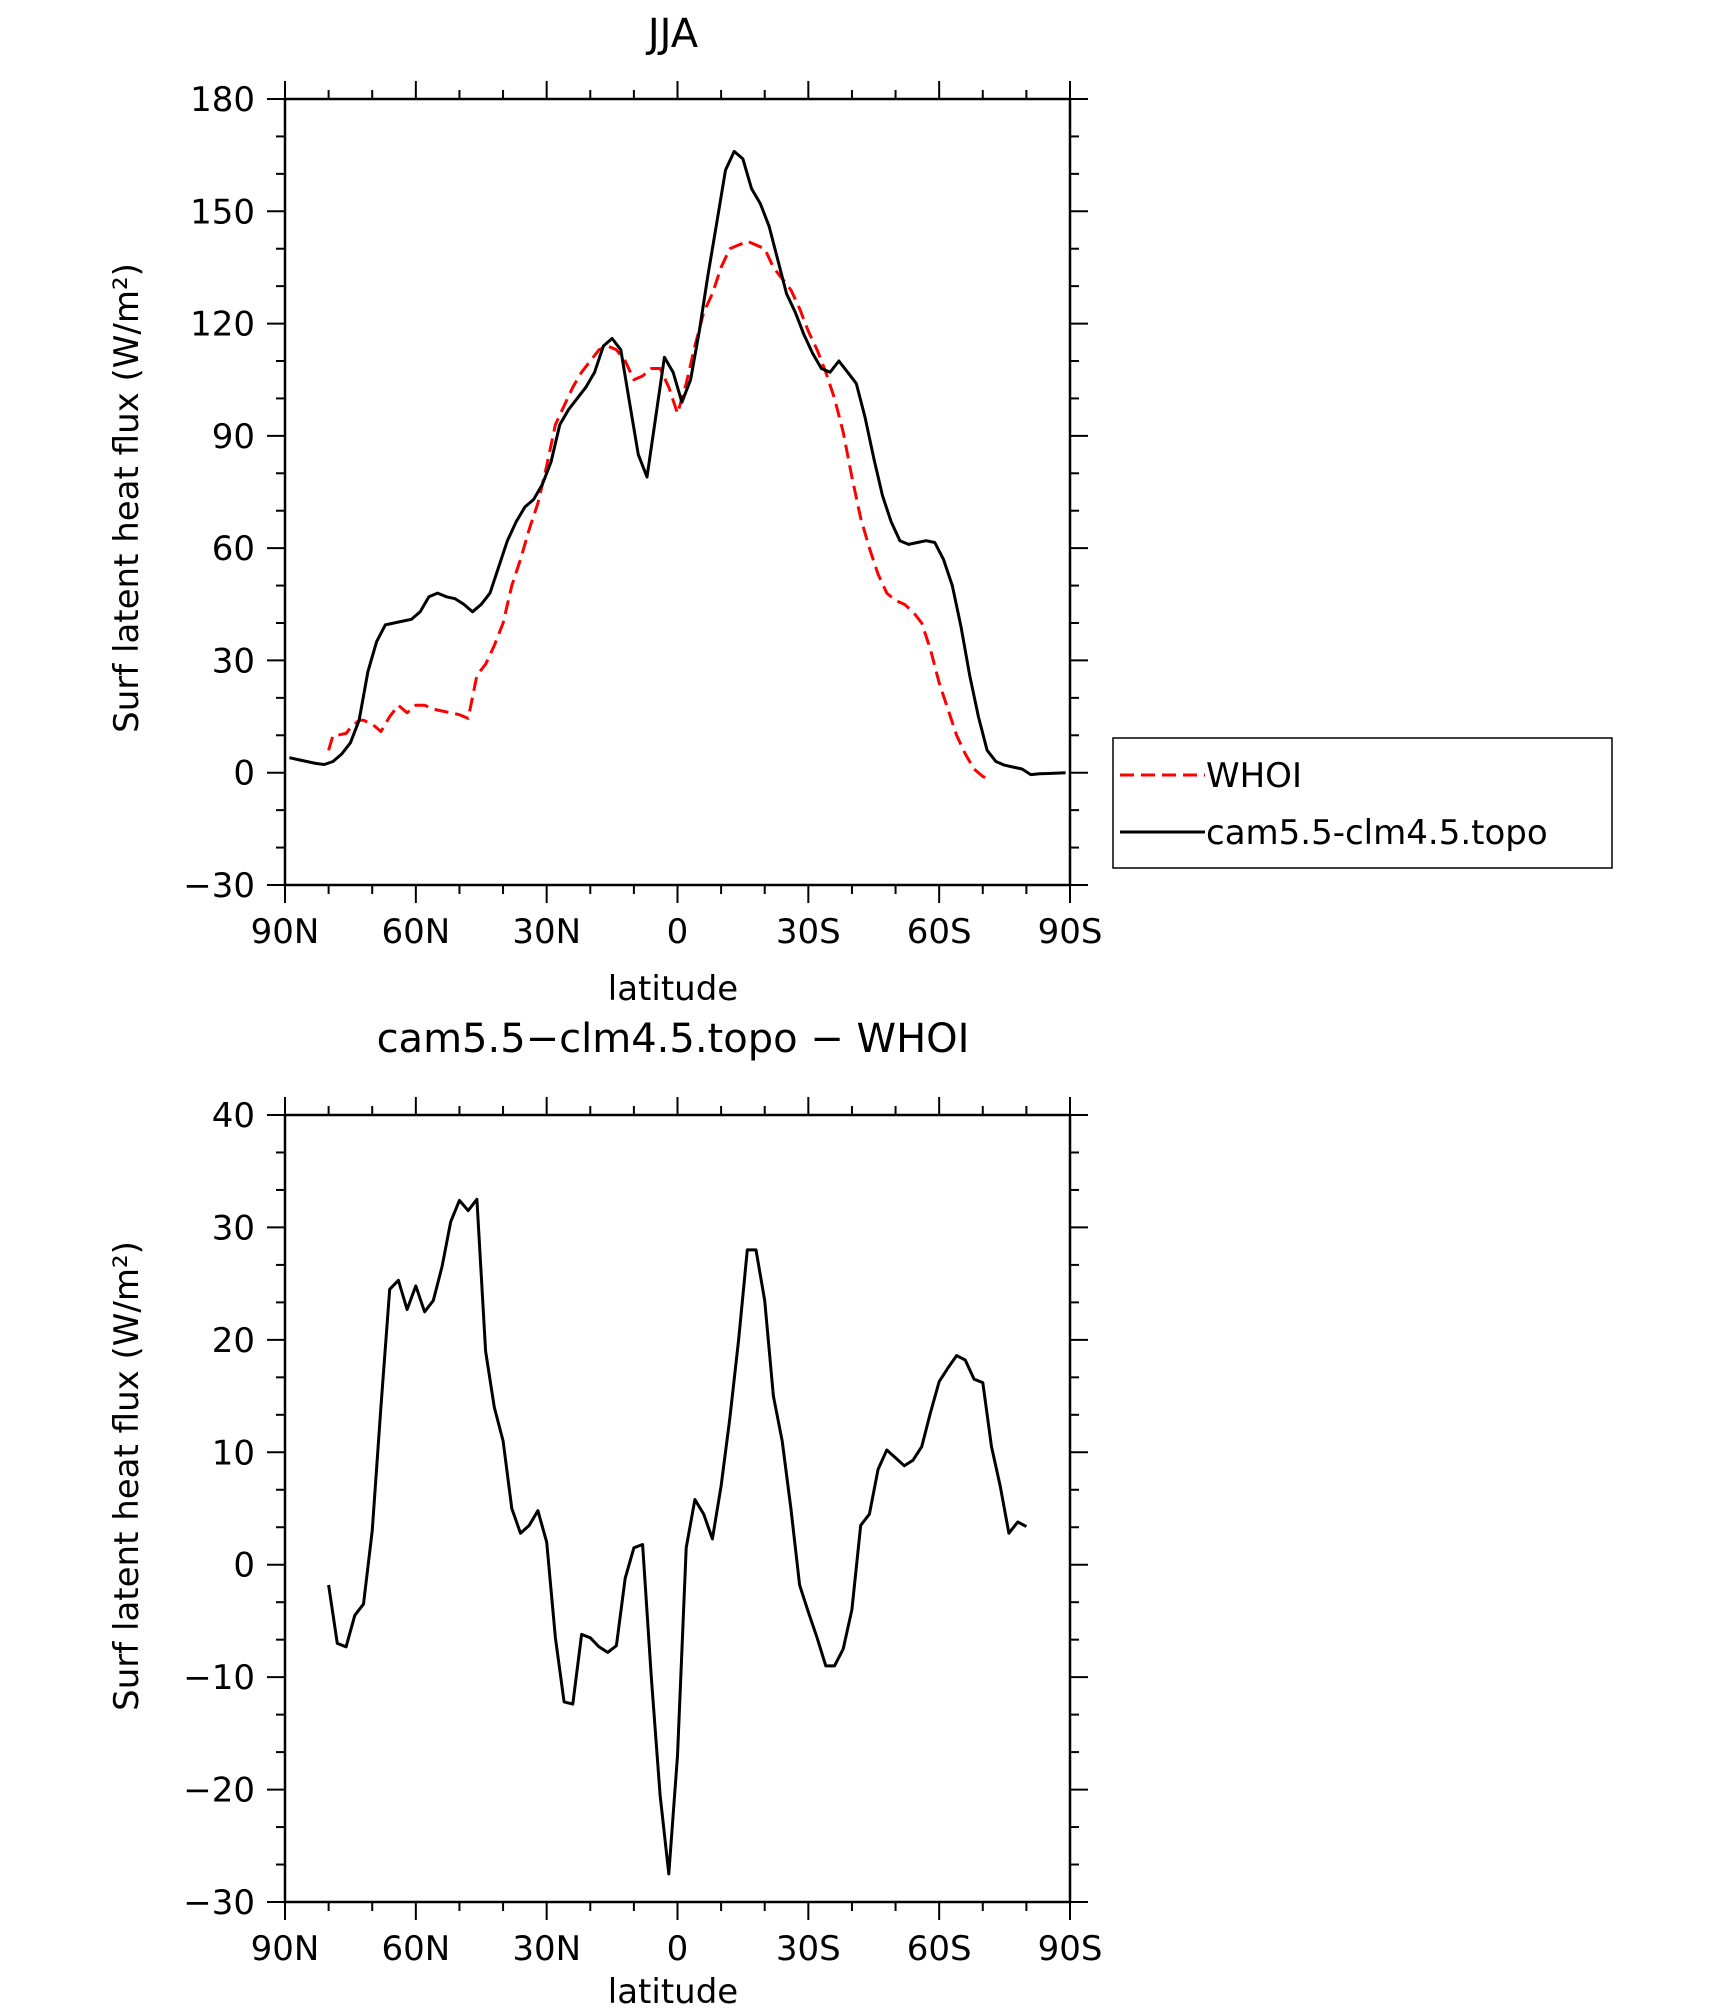  I want to click on top-series-line-cam5-5-clm4-5-topo, so click(677, 463).